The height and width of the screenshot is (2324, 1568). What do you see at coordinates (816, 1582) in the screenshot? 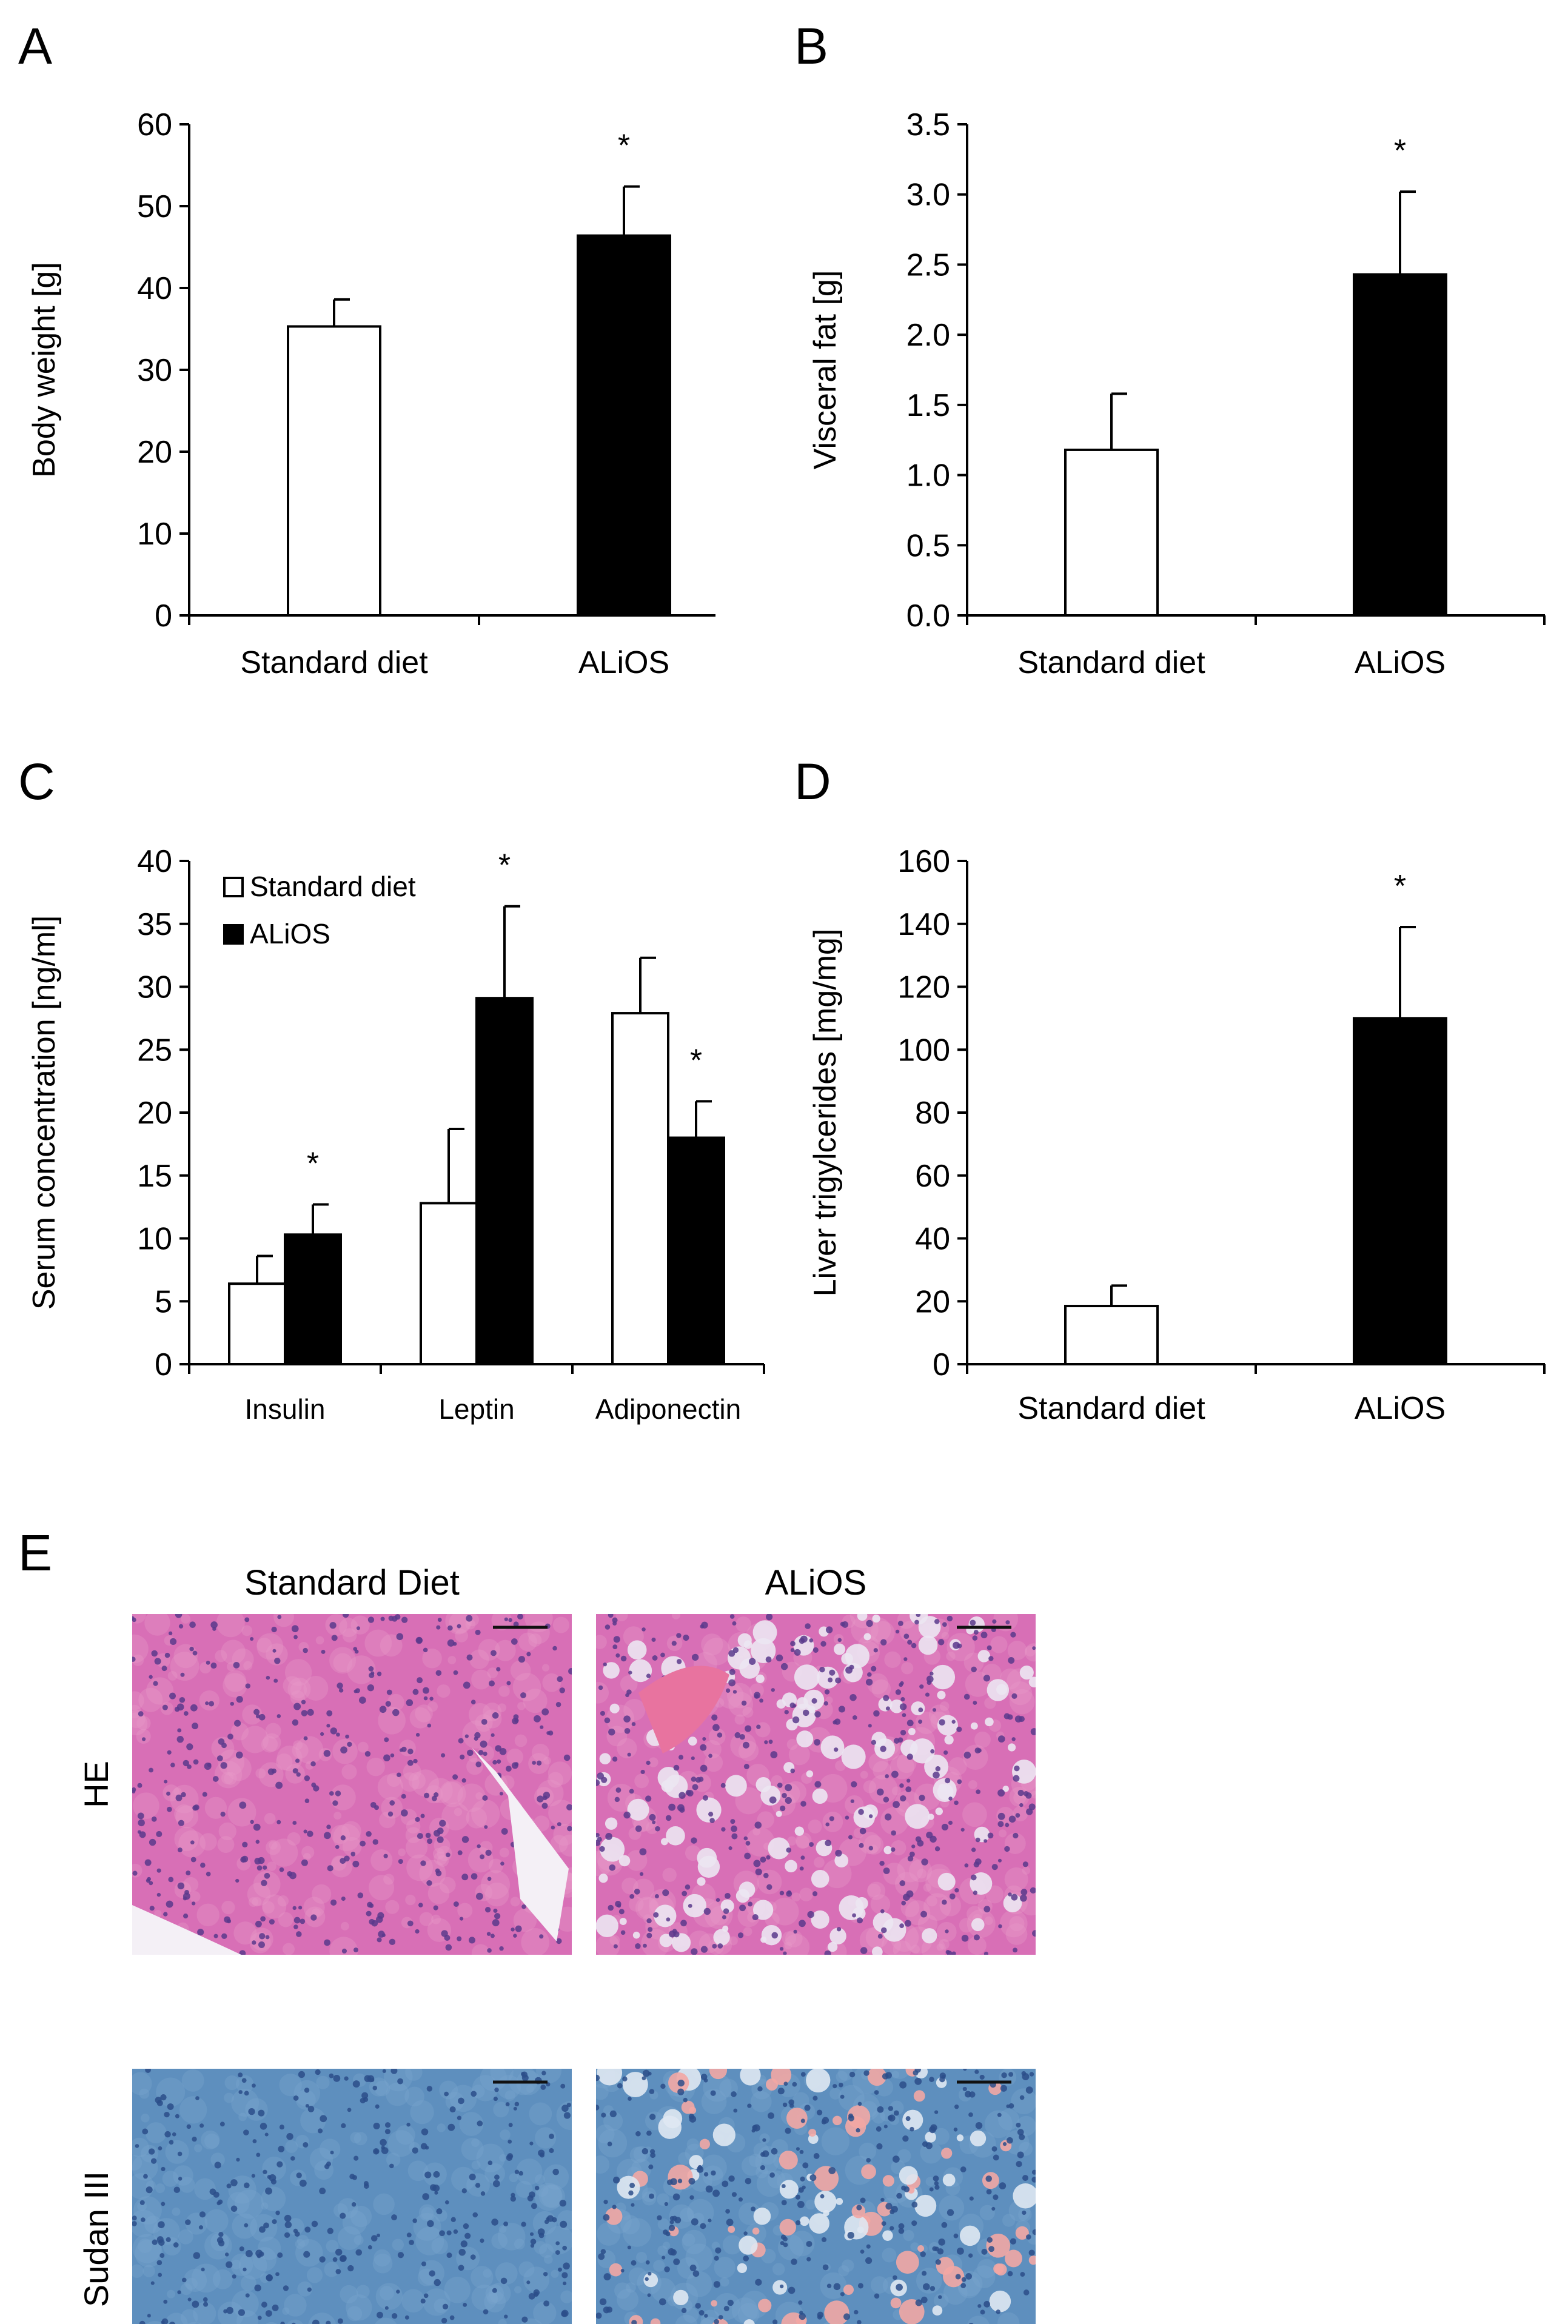
I see `histology-column-title: ALiOS` at bounding box center [816, 1582].